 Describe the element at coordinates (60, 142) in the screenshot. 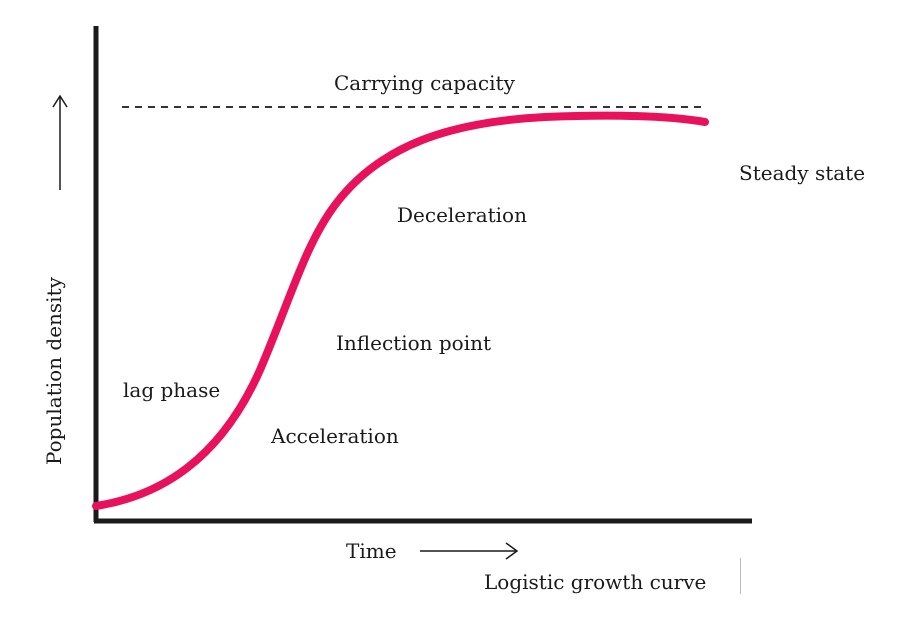

I see `up-arrow-icon` at that location.